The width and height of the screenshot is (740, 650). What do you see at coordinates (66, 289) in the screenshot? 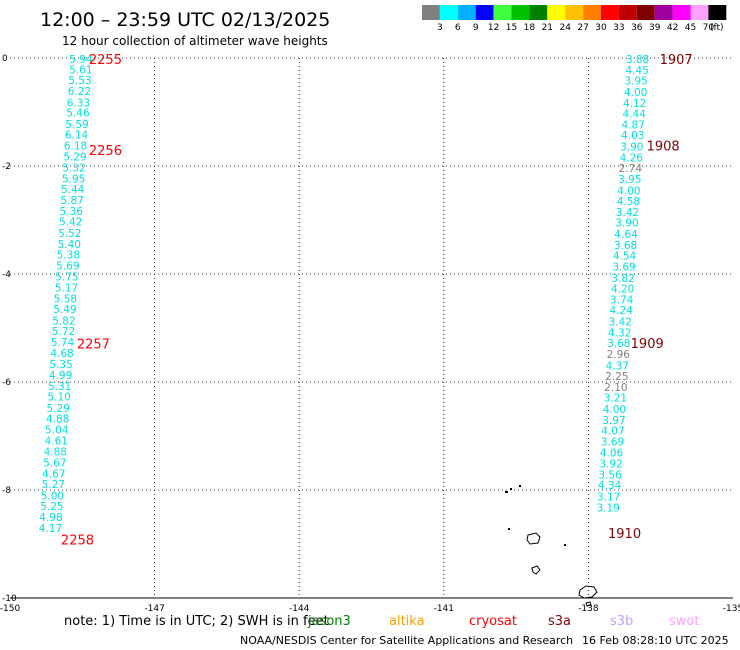
I see `wave-height-label: 5.17` at bounding box center [66, 289].